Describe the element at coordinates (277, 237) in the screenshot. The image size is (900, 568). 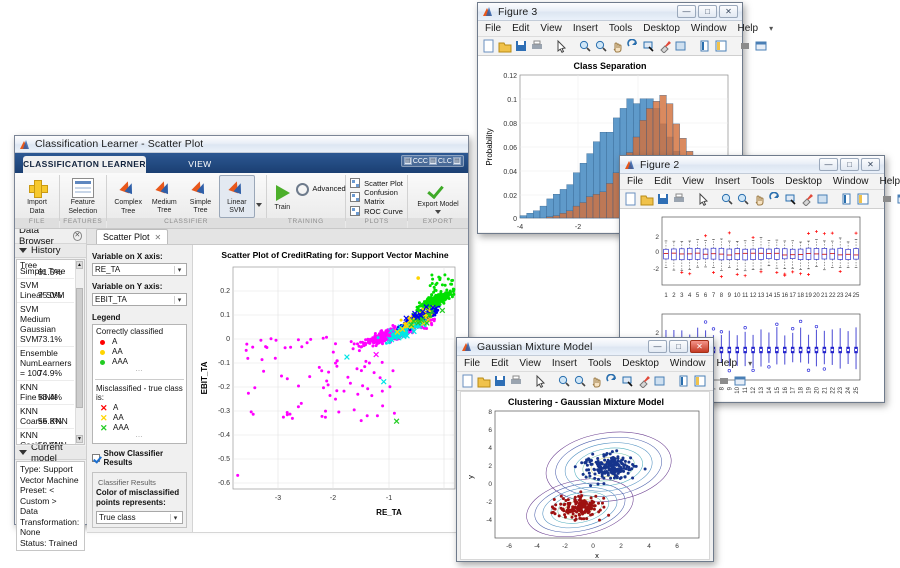
I see `document-tab-strip: Scatter Plot ✕` at that location.